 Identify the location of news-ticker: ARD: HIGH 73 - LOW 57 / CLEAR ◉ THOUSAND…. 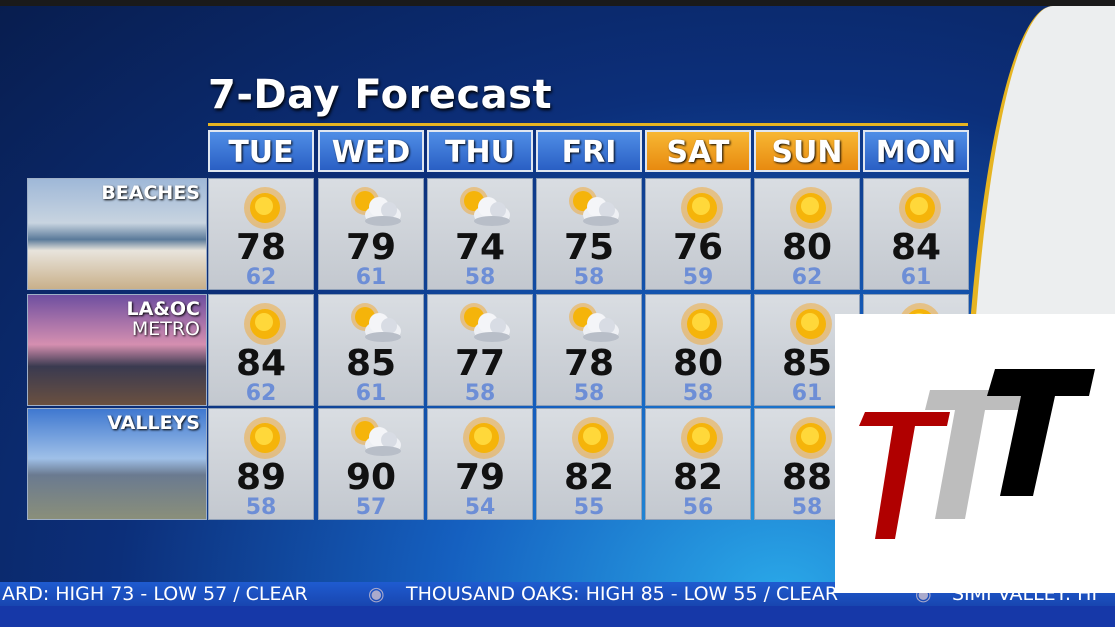
(557, 594).